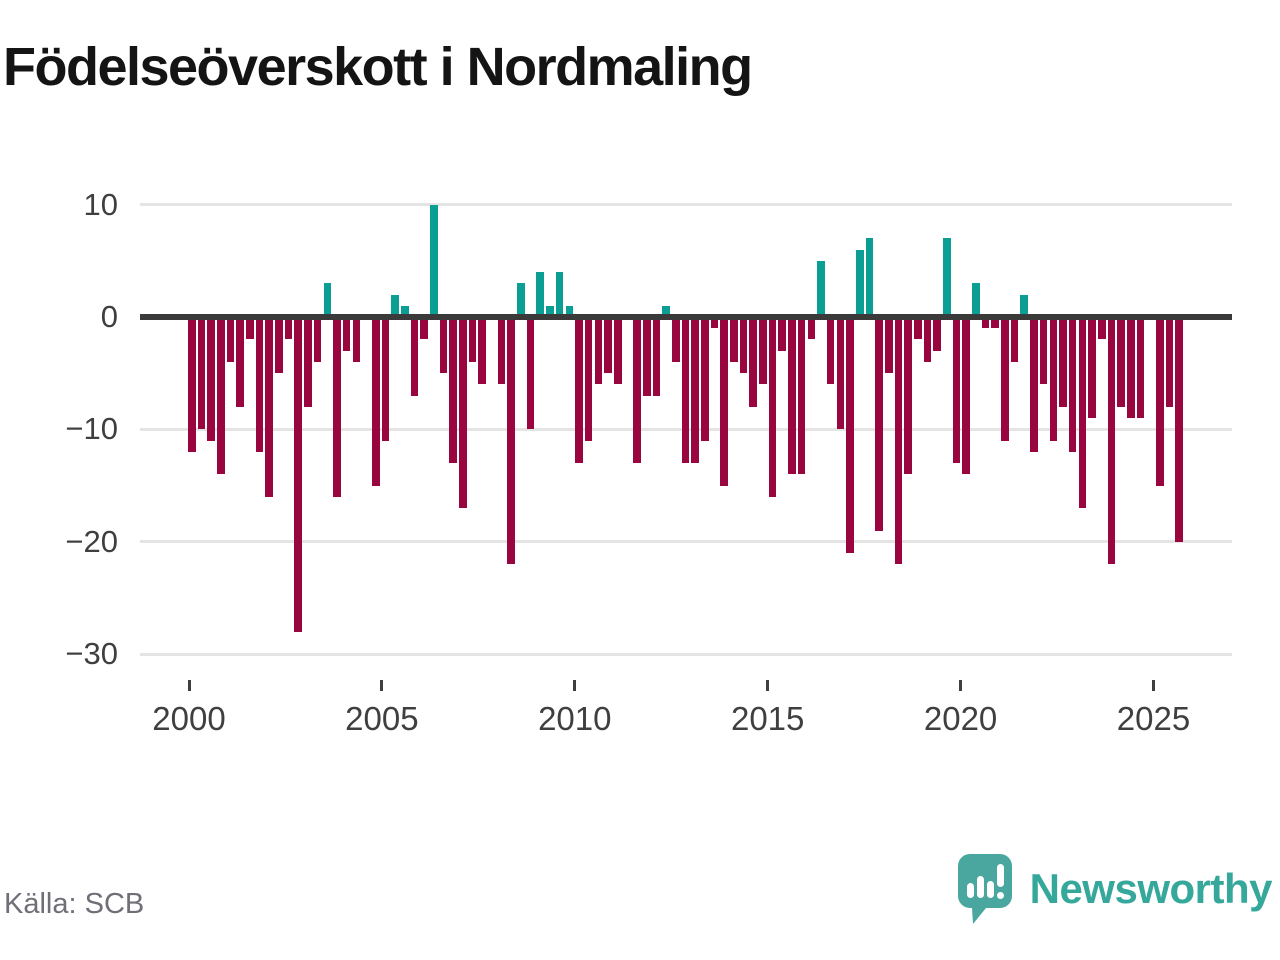 The height and width of the screenshot is (960, 1280). What do you see at coordinates (976, 300) in the screenshot?
I see `bar-2020-q2` at bounding box center [976, 300].